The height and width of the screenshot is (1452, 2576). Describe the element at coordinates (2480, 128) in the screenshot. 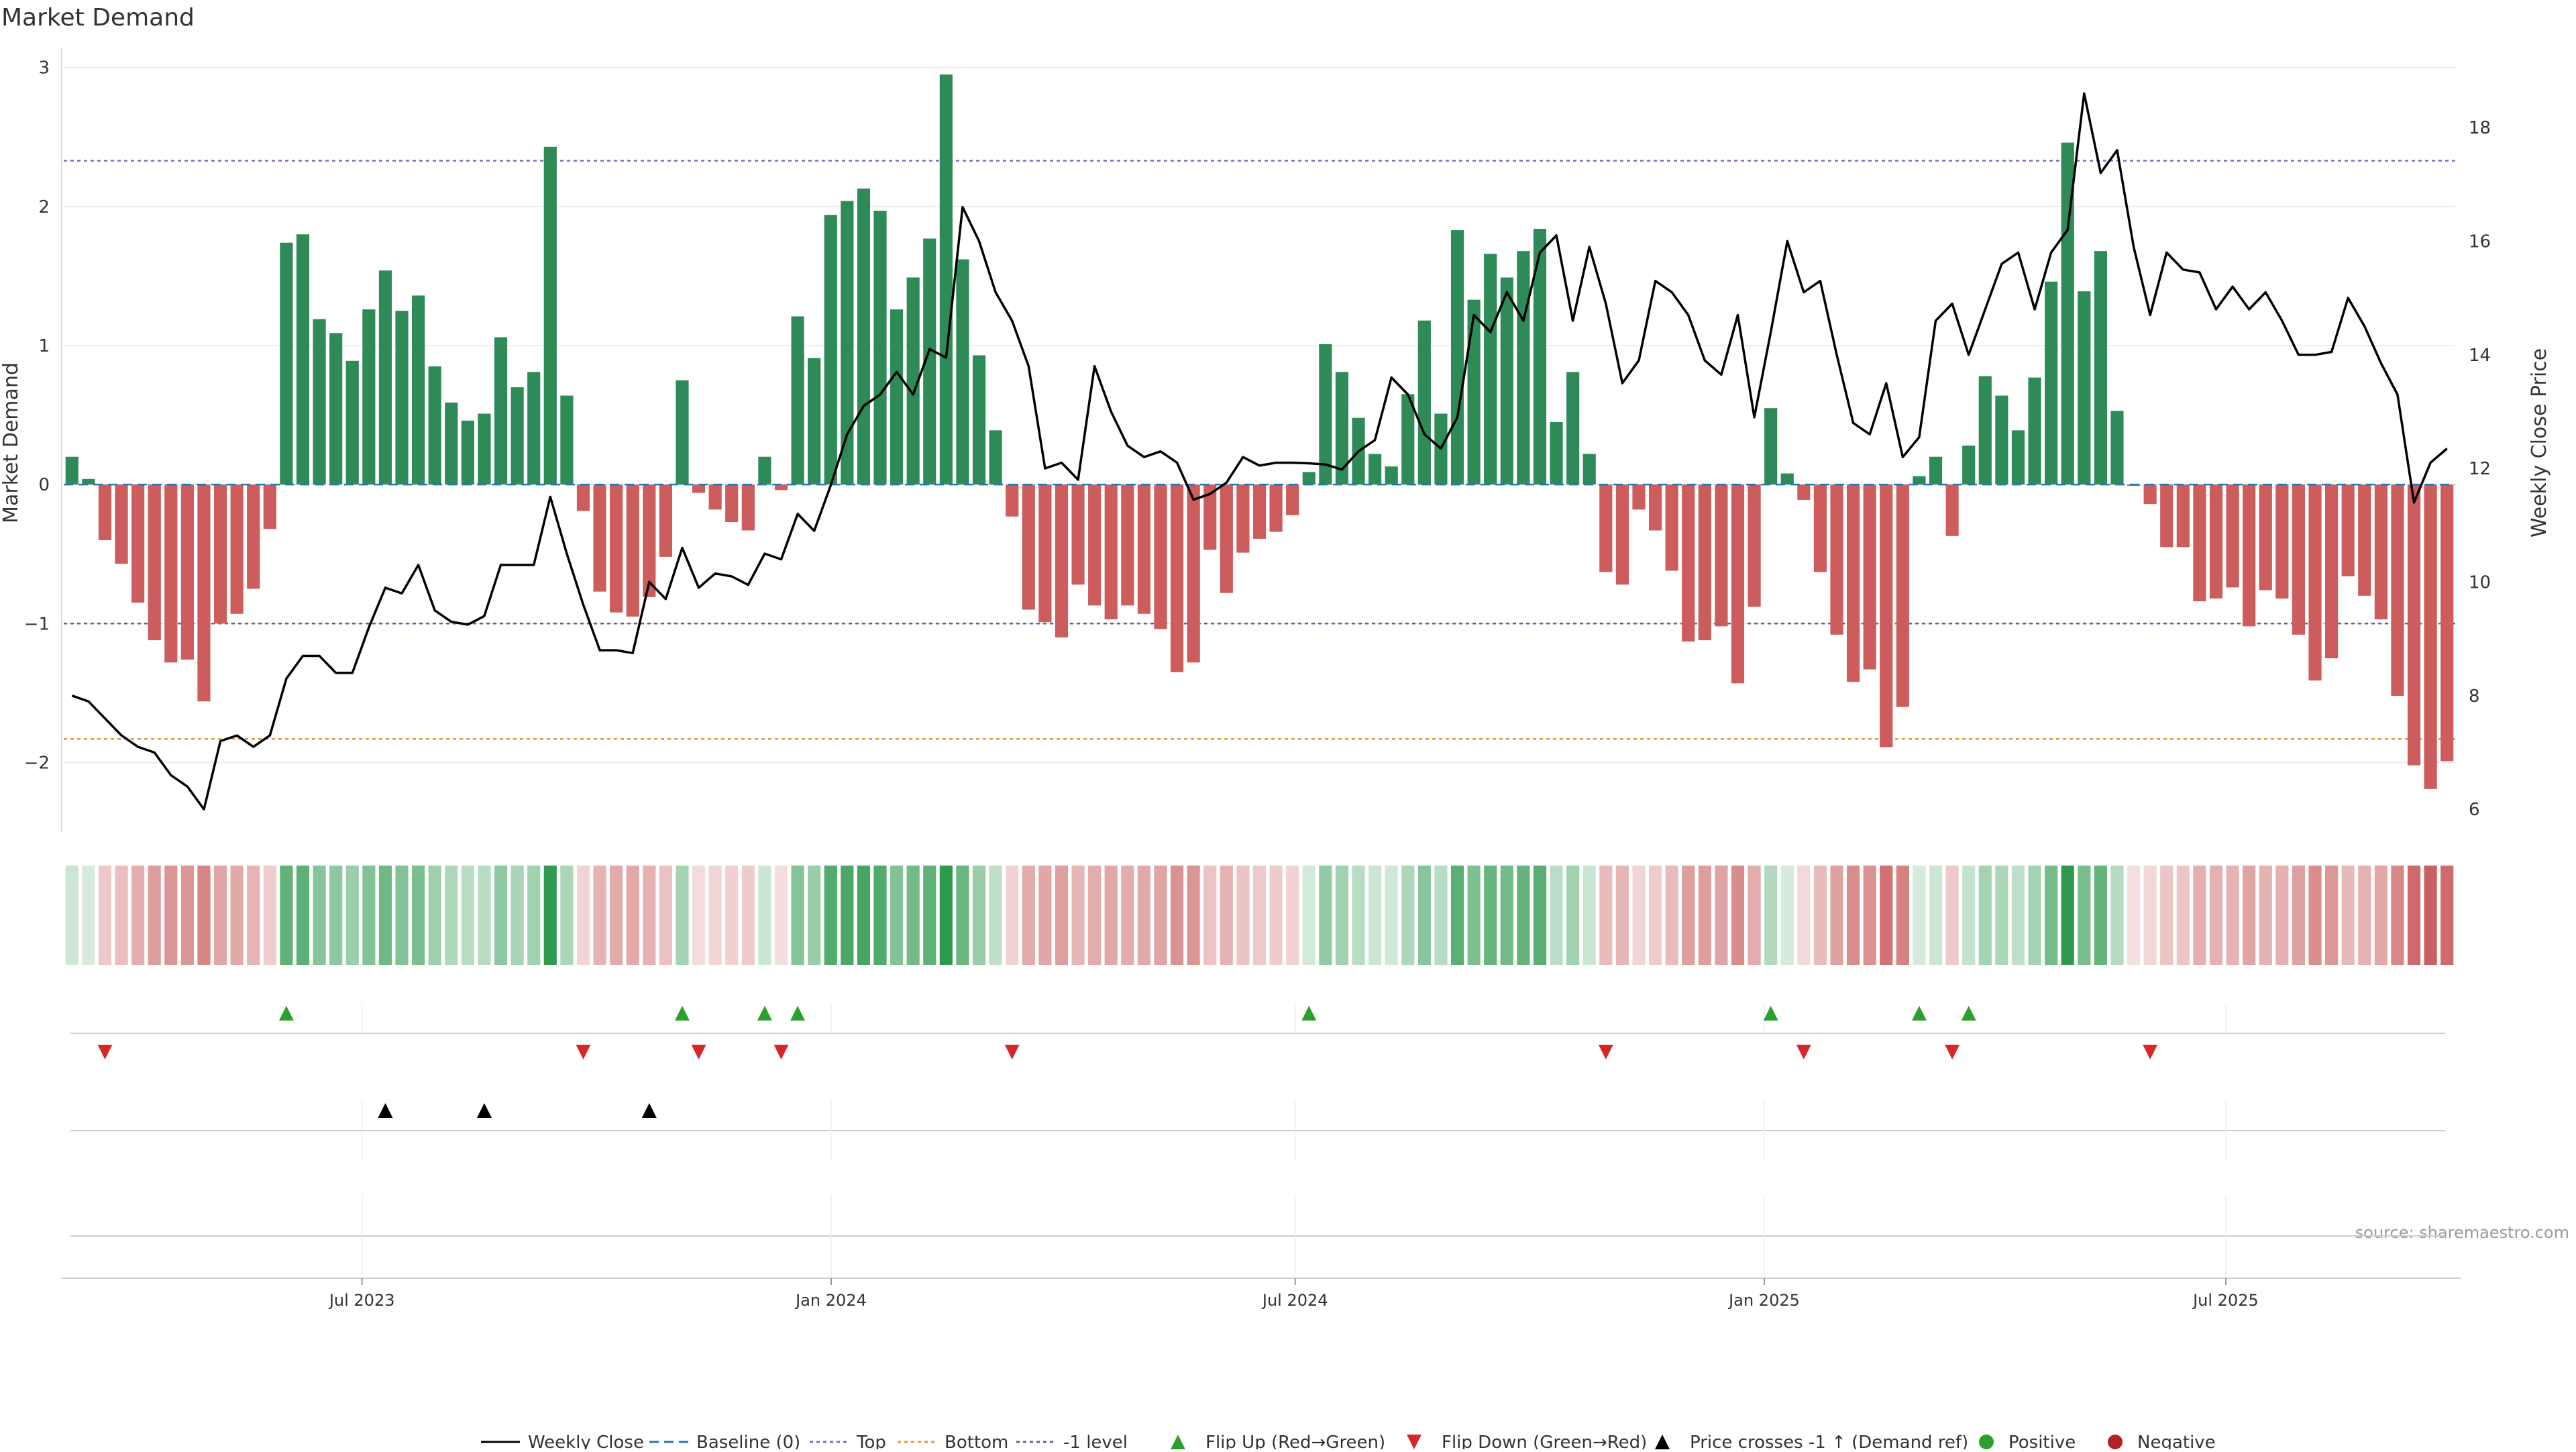

I see `y2-tick-label: 18` at that location.